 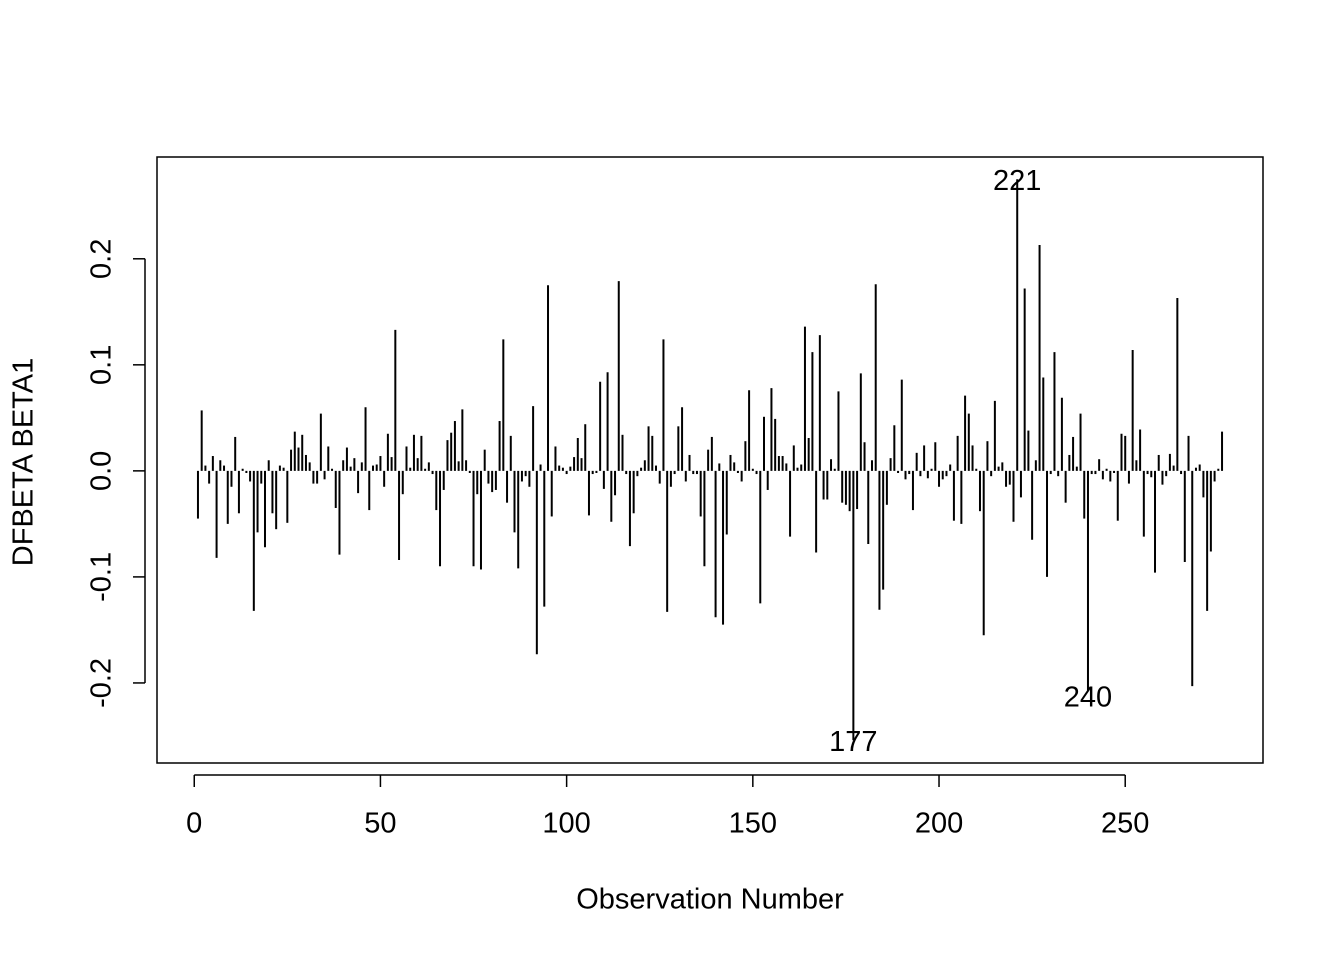 I want to click on x-tick-label: 100, so click(x=566, y=824).